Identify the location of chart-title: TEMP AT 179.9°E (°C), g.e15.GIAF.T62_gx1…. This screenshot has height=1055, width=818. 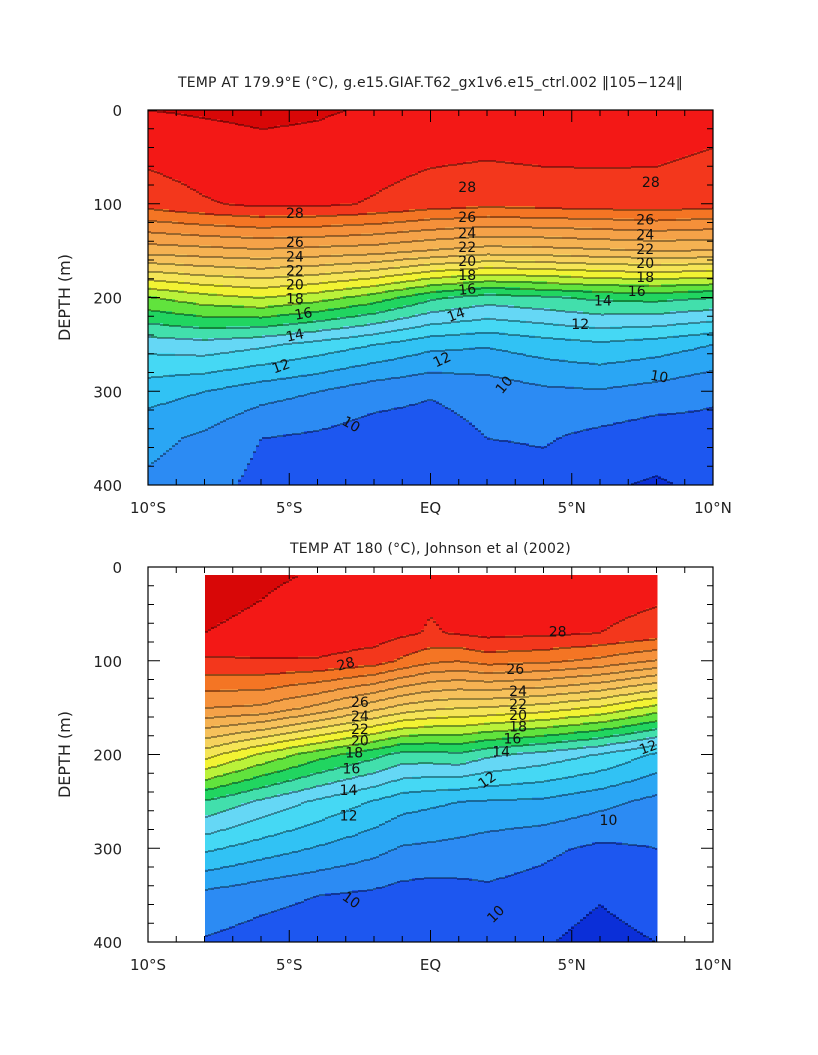
(430, 83).